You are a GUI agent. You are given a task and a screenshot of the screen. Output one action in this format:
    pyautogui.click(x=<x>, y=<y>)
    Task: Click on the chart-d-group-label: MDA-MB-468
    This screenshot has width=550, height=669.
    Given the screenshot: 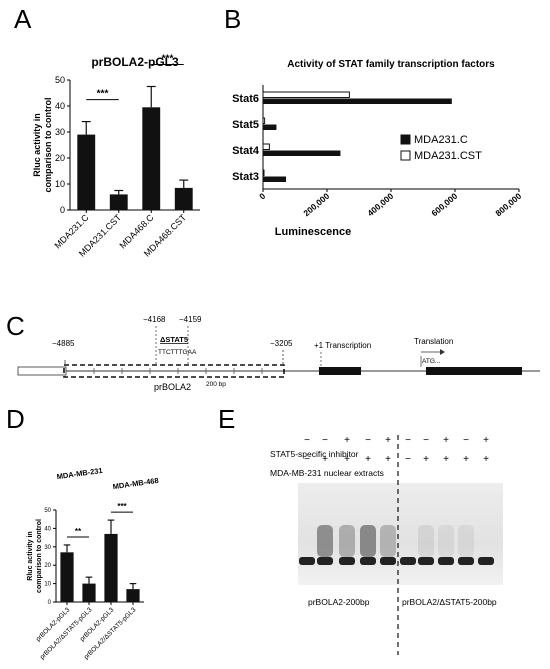 What is the action you would take?
    pyautogui.click(x=135, y=483)
    